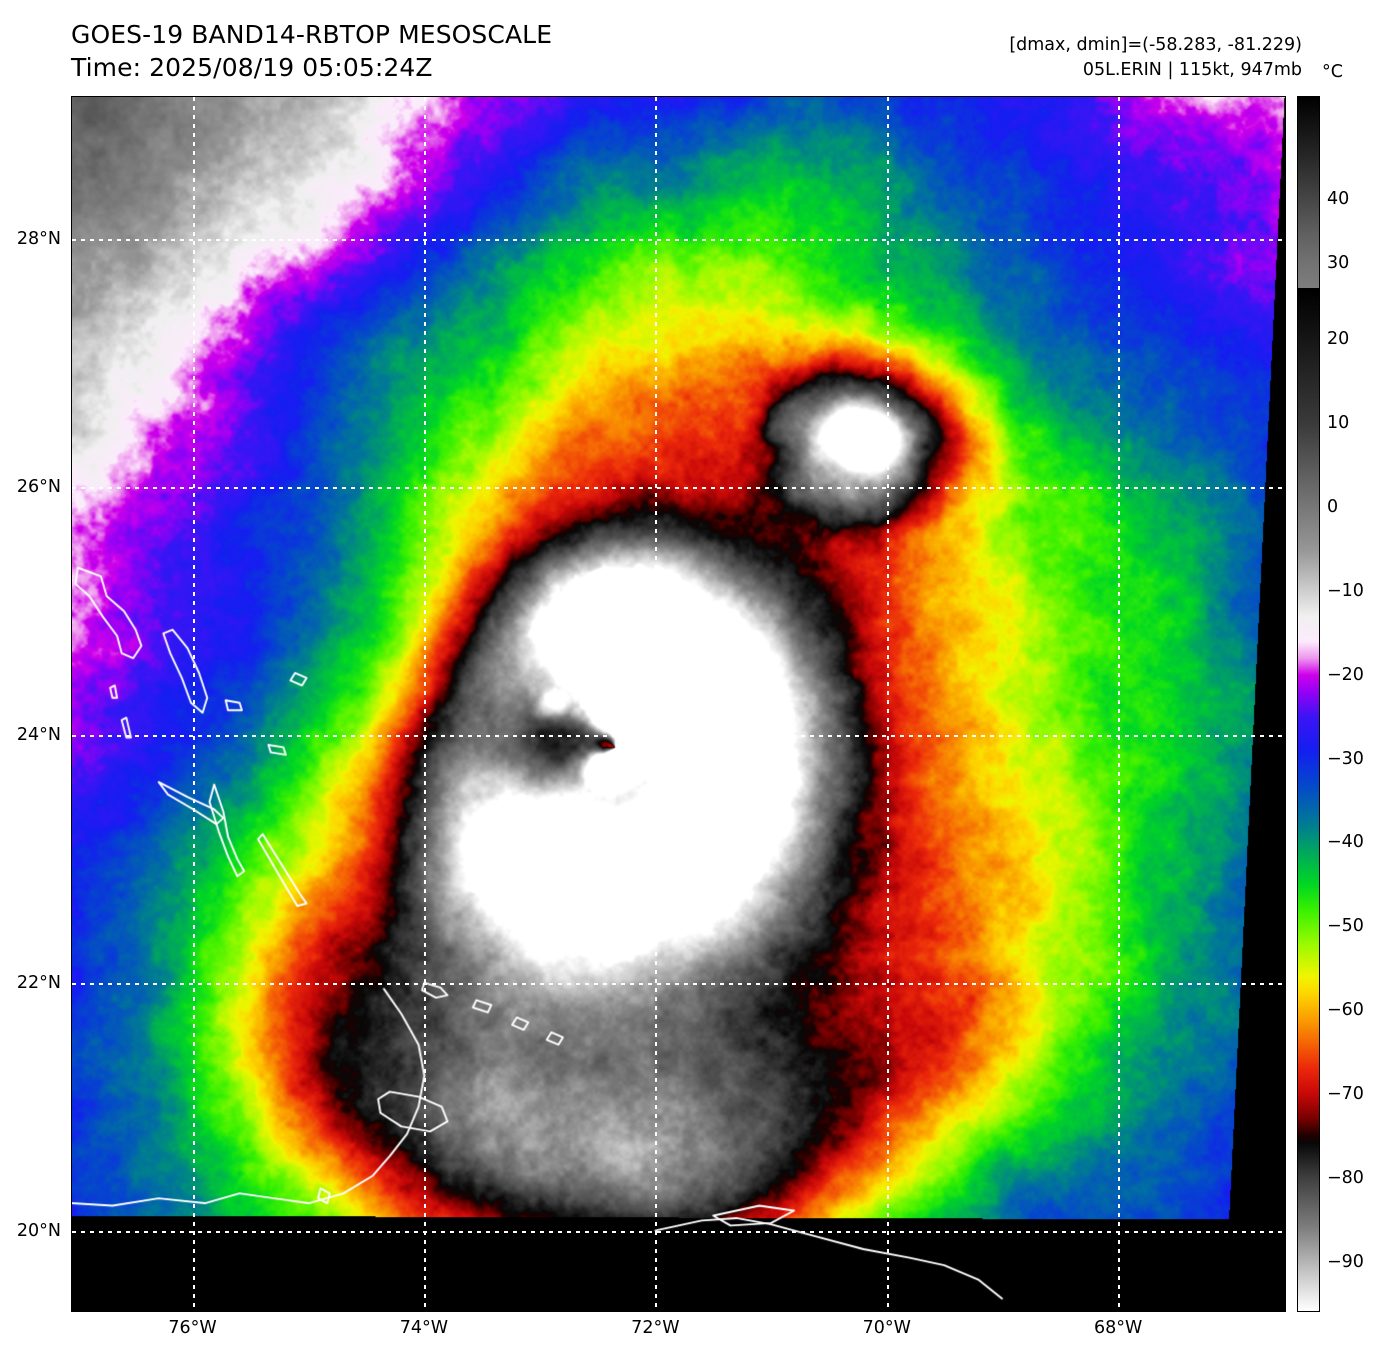 This screenshot has height=1359, width=1390. What do you see at coordinates (1345, 1010) in the screenshot?
I see `colorbar-tick-label: −60` at bounding box center [1345, 1010].